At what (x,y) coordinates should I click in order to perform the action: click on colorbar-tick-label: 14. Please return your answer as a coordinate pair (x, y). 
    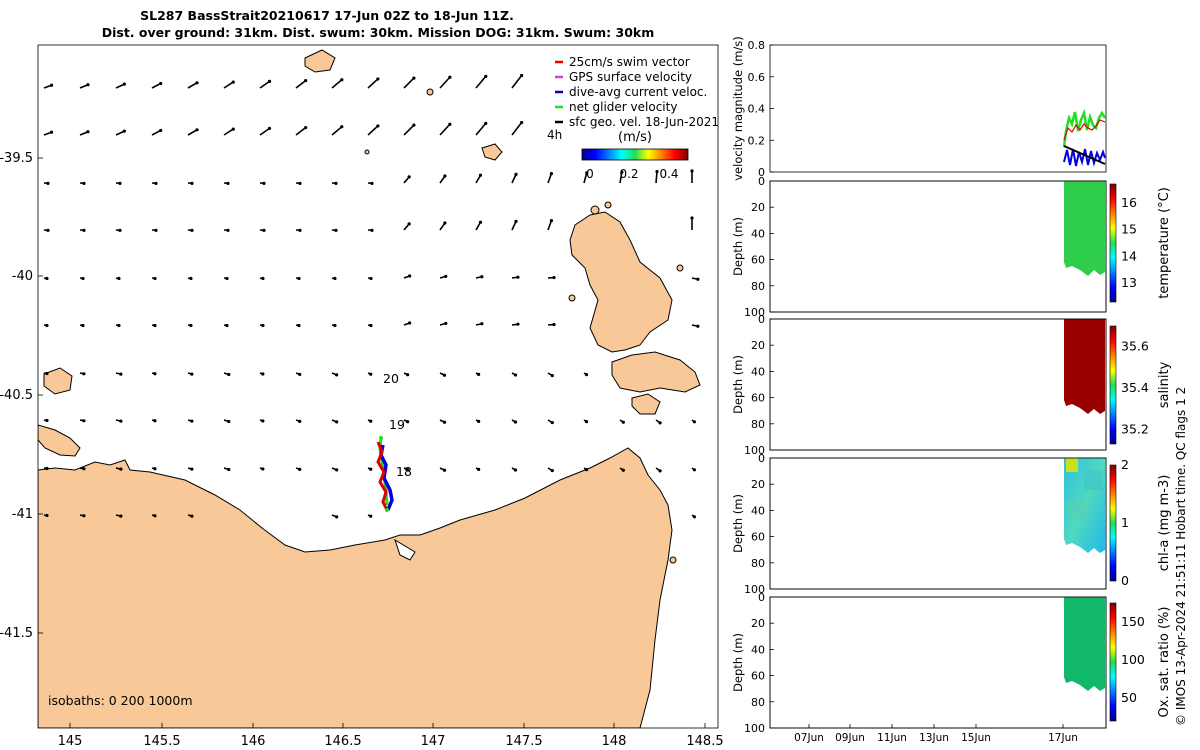
    Looking at the image, I should click on (1129, 255).